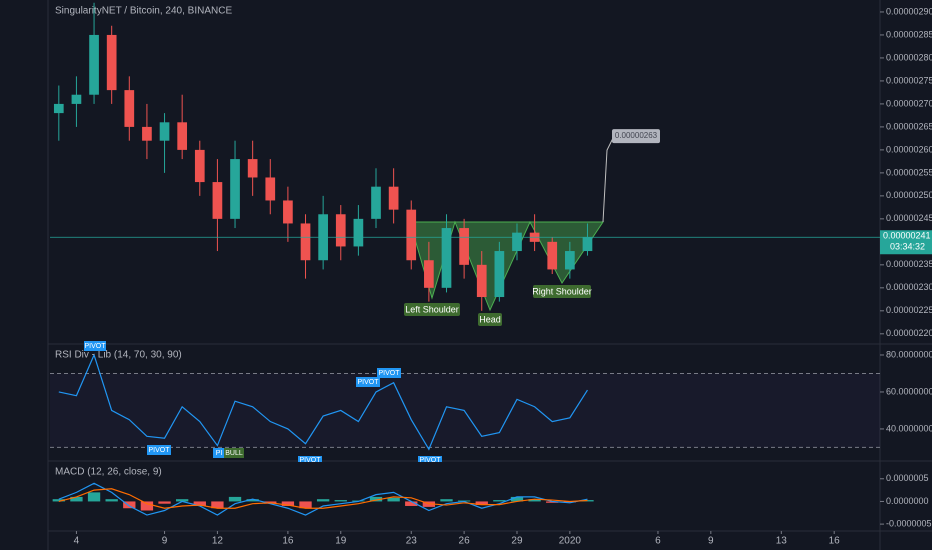 The height and width of the screenshot is (550, 932). Describe the element at coordinates (658, 541) in the screenshot. I see `x-tick-label: 6` at that location.